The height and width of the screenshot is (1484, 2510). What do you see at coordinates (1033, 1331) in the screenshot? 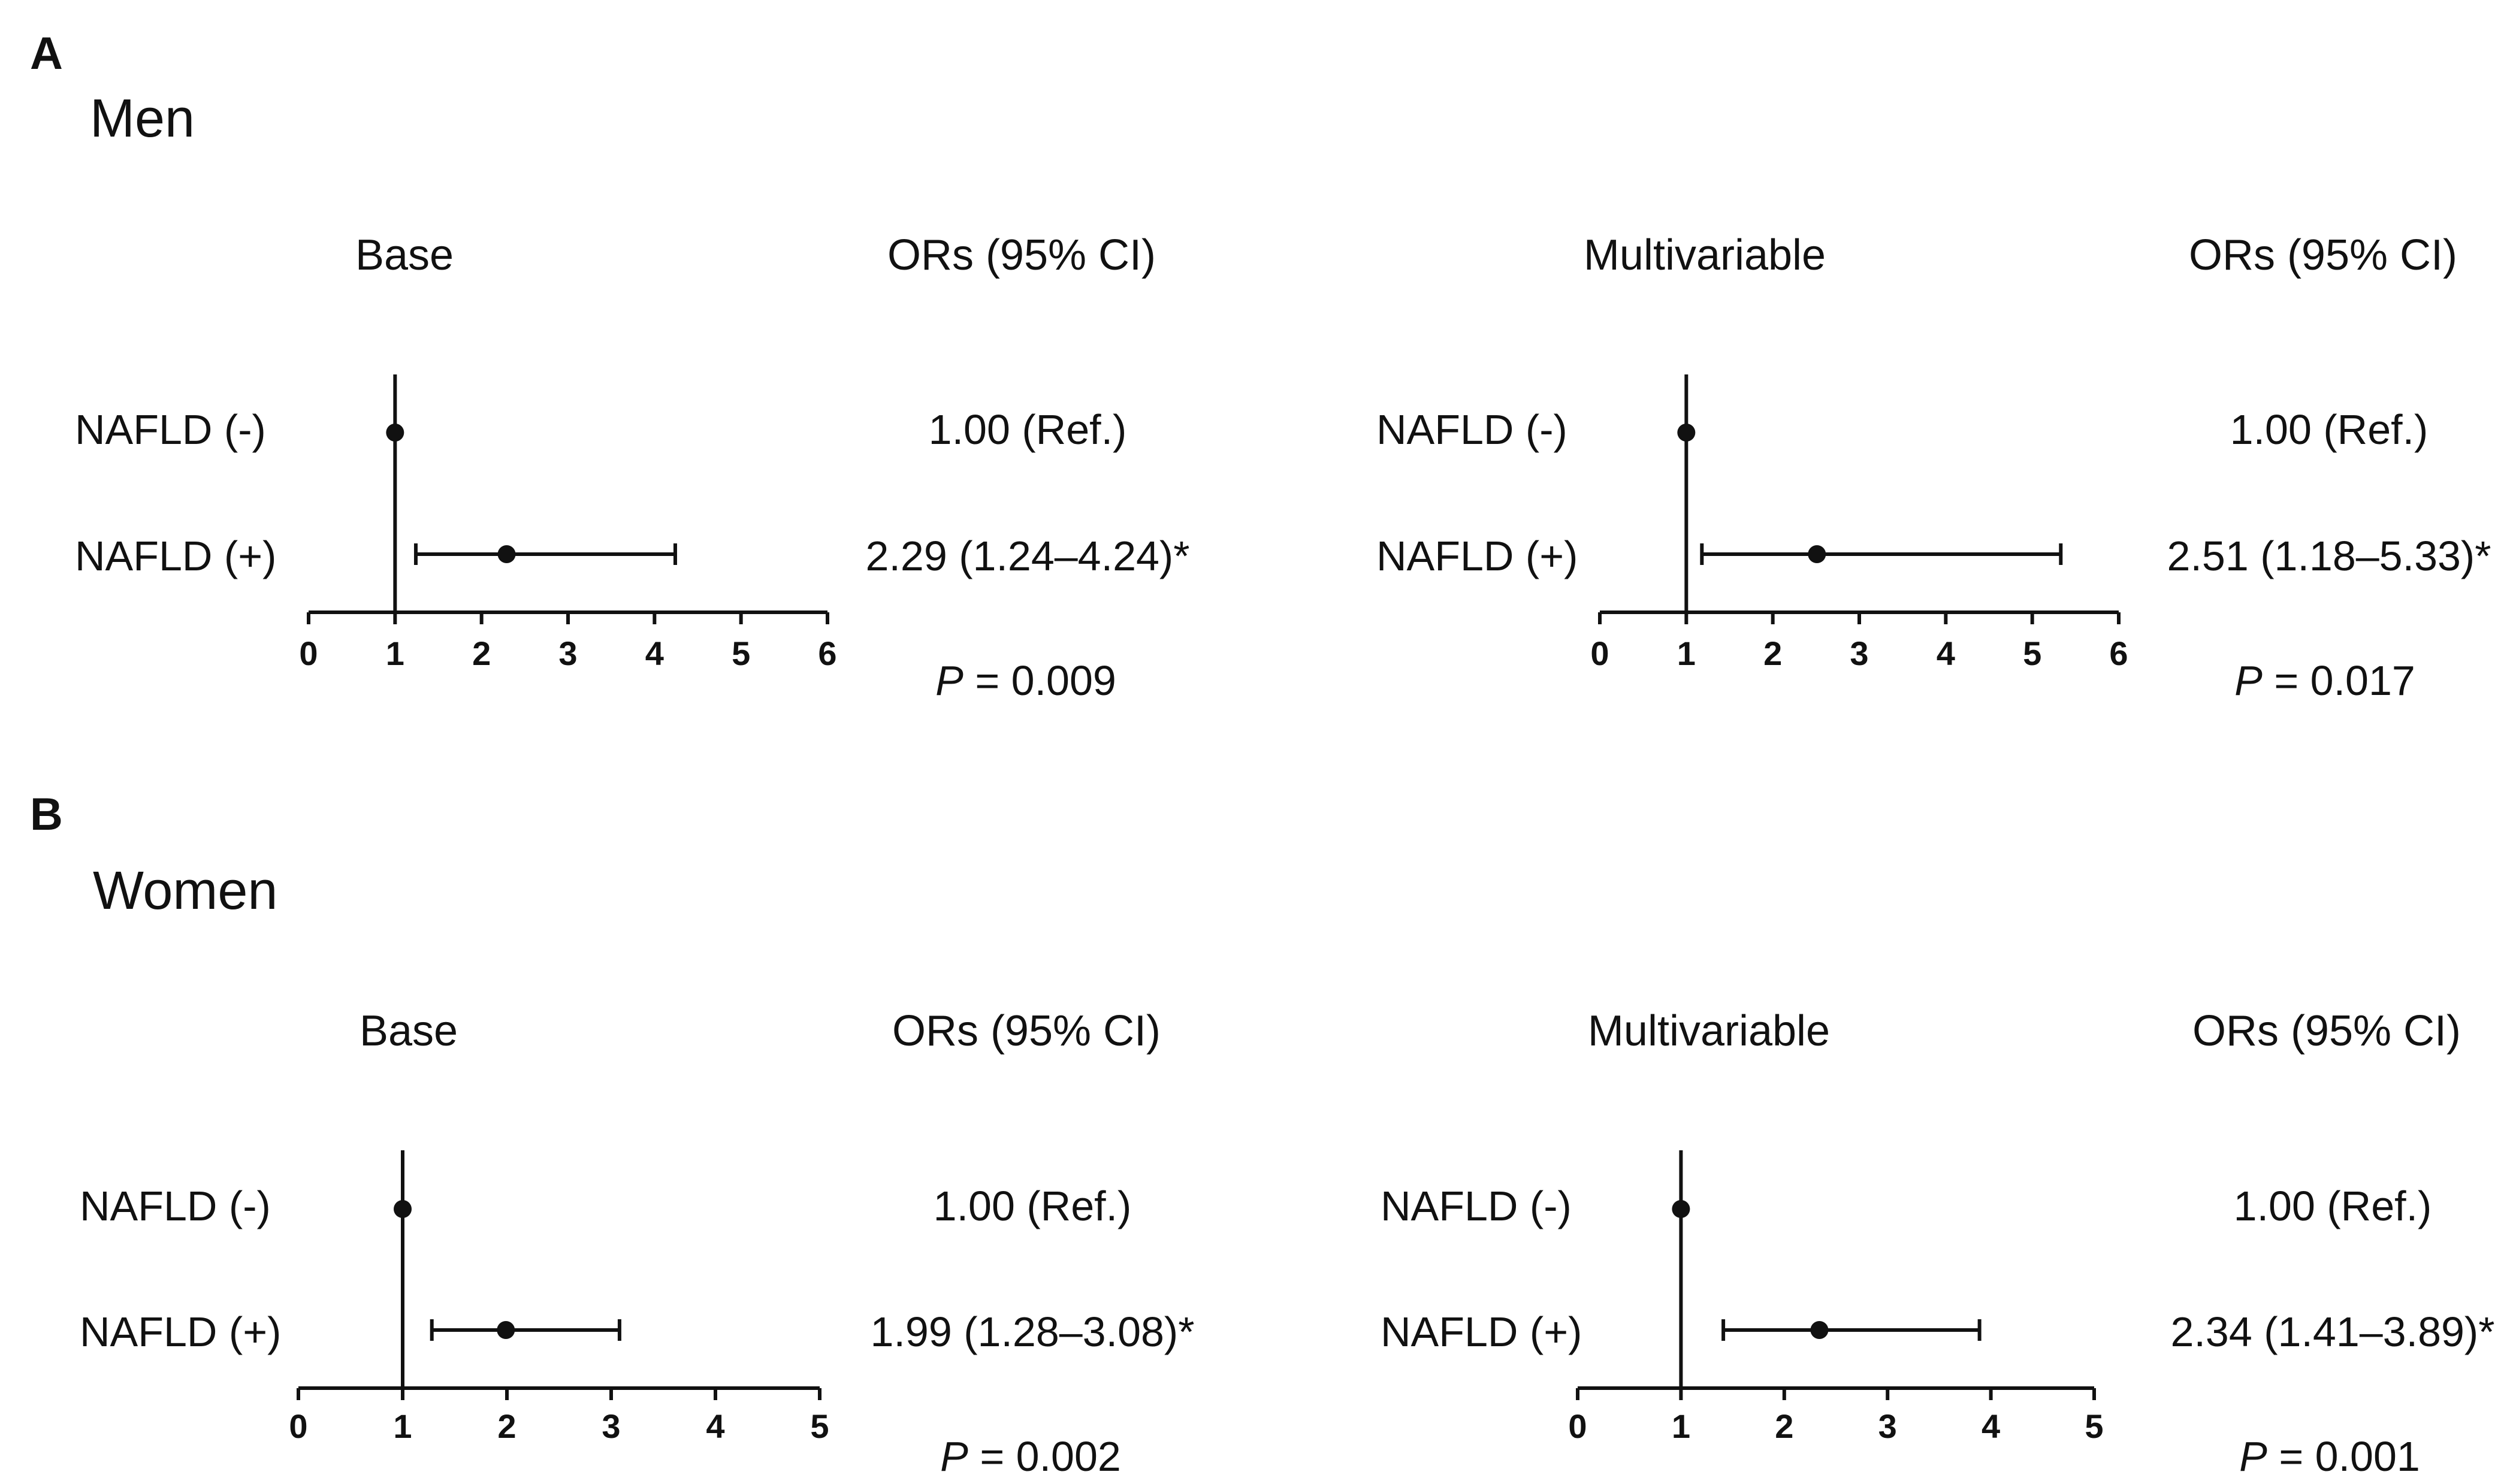
I see `or-value-nafld-pos: 1.99 (1.28–3.08)*` at bounding box center [1033, 1331].